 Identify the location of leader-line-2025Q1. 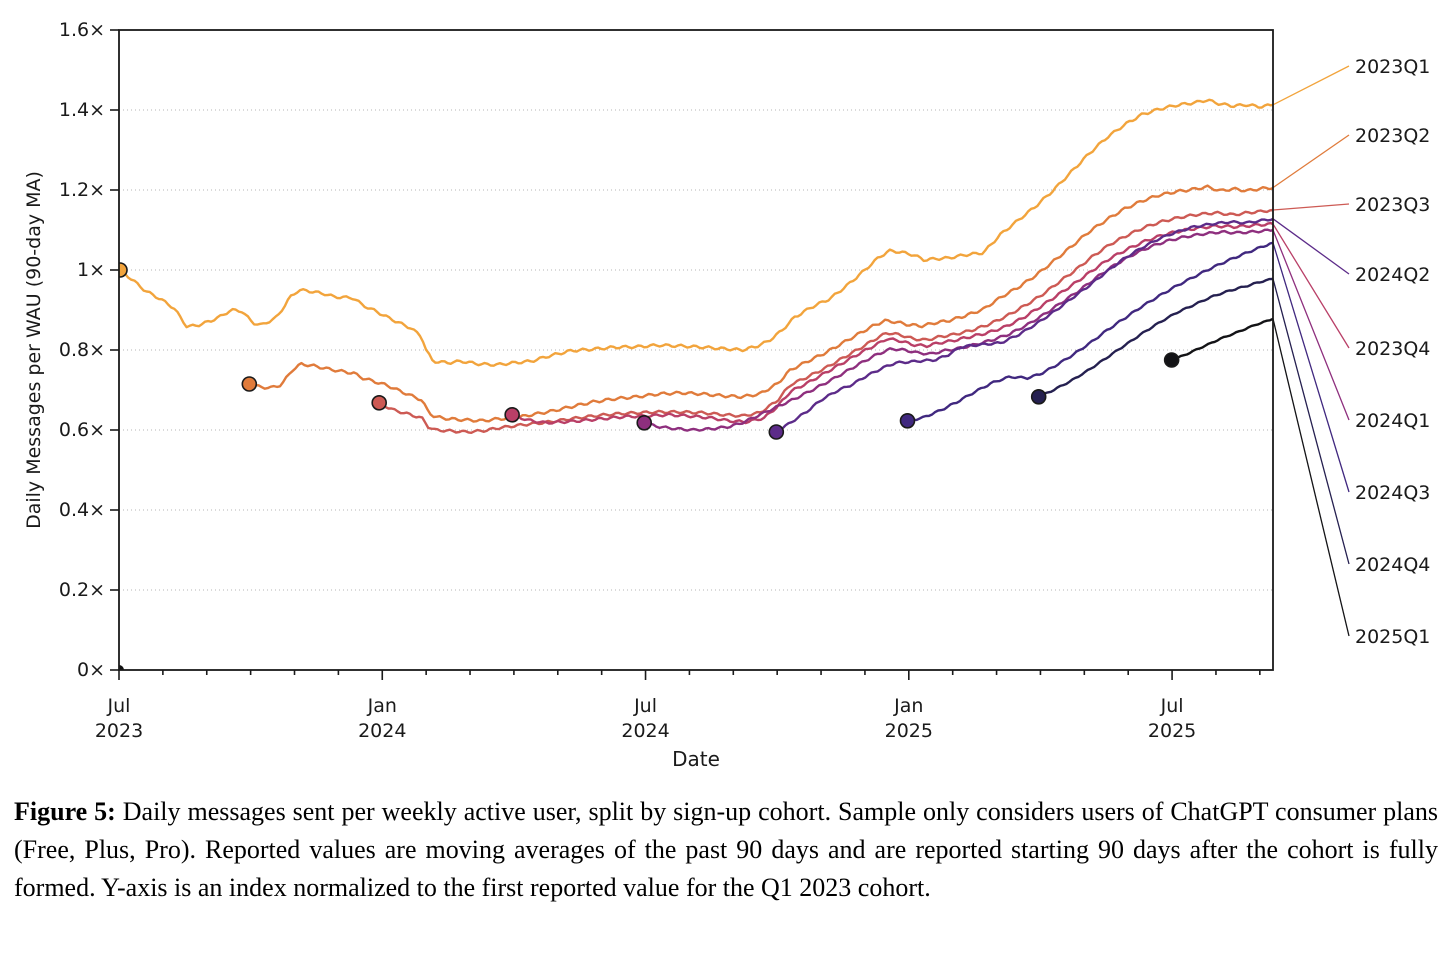
(1311, 477).